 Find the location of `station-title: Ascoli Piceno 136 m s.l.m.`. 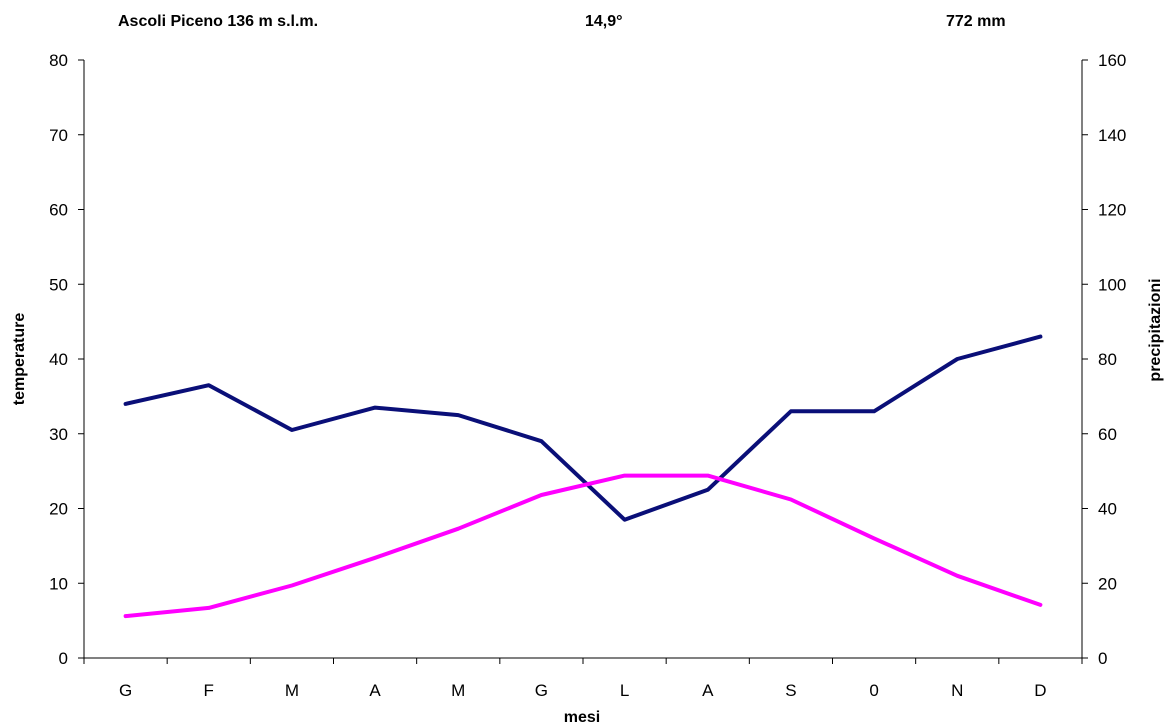

station-title: Ascoli Piceno 136 m s.l.m. is located at coordinates (218, 21).